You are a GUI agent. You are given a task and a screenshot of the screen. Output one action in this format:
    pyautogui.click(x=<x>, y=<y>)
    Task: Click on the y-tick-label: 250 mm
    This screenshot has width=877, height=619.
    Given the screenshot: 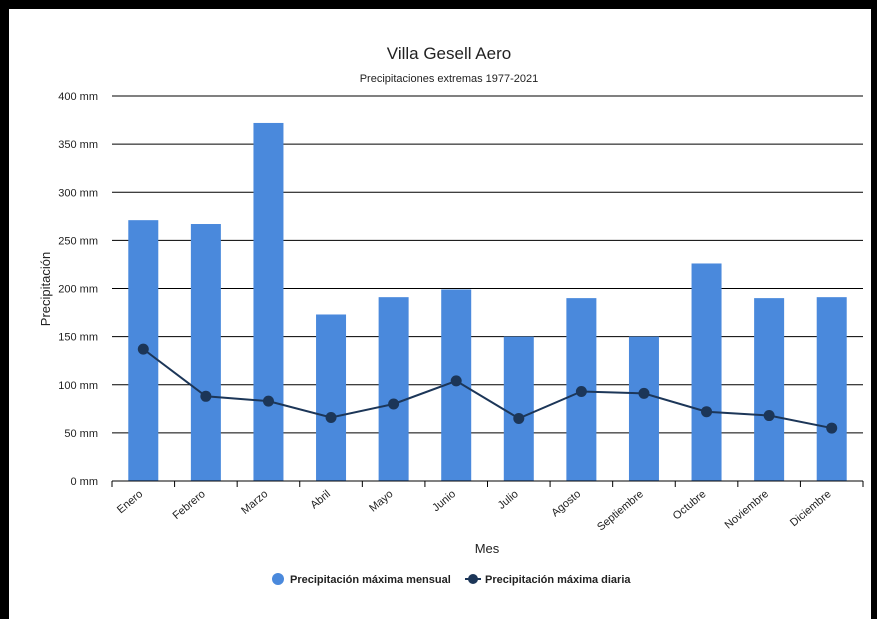 What is the action you would take?
    pyautogui.click(x=78, y=241)
    